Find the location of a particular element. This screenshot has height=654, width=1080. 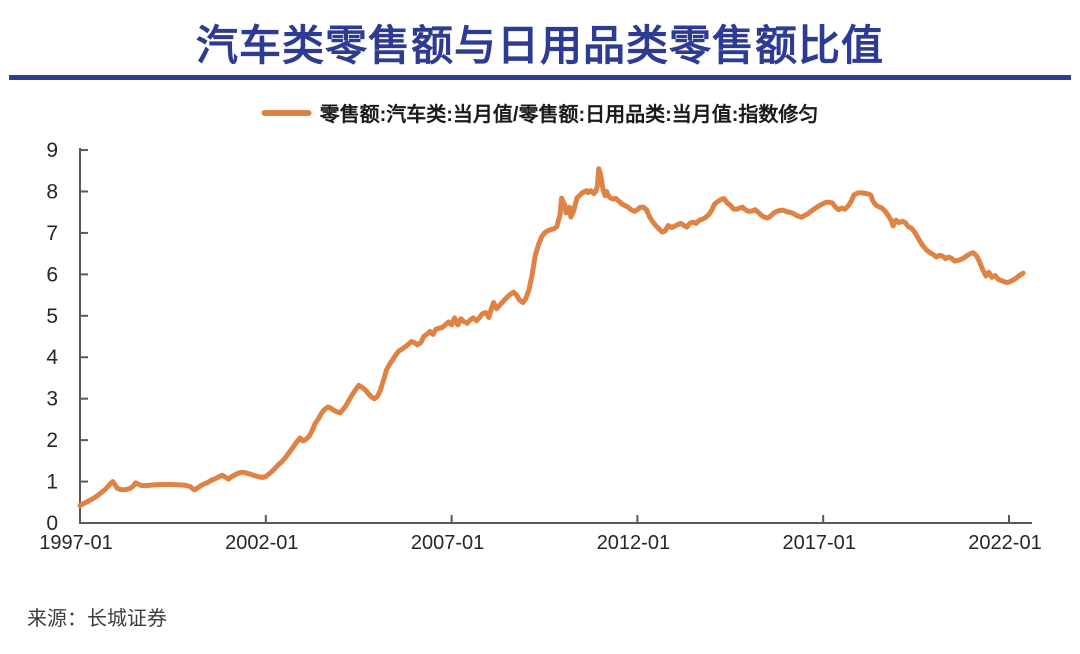

y-tick-label: 4 is located at coordinates (52, 357).